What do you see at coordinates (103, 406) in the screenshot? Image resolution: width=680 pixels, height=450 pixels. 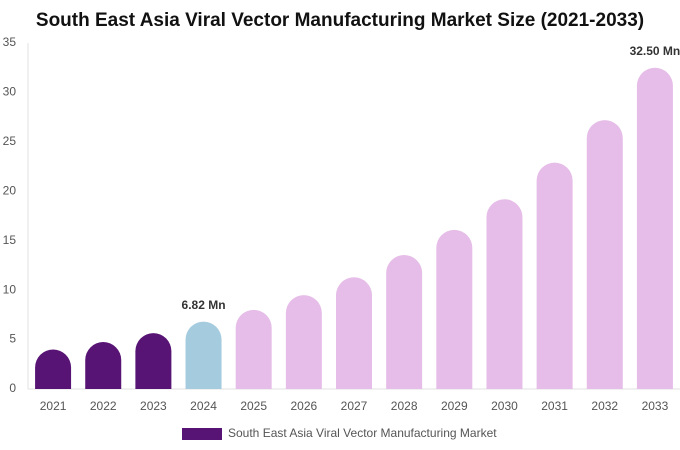 I see `x-tick-label: 2022` at bounding box center [103, 406].